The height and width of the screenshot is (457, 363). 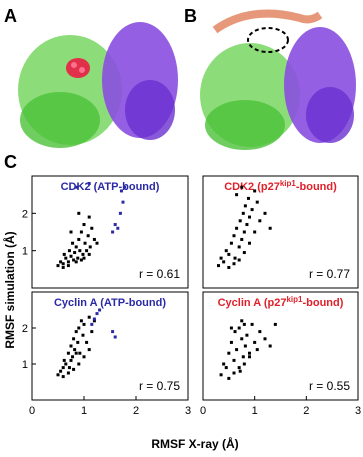 I want to click on panel-label: B, so click(x=190, y=16).